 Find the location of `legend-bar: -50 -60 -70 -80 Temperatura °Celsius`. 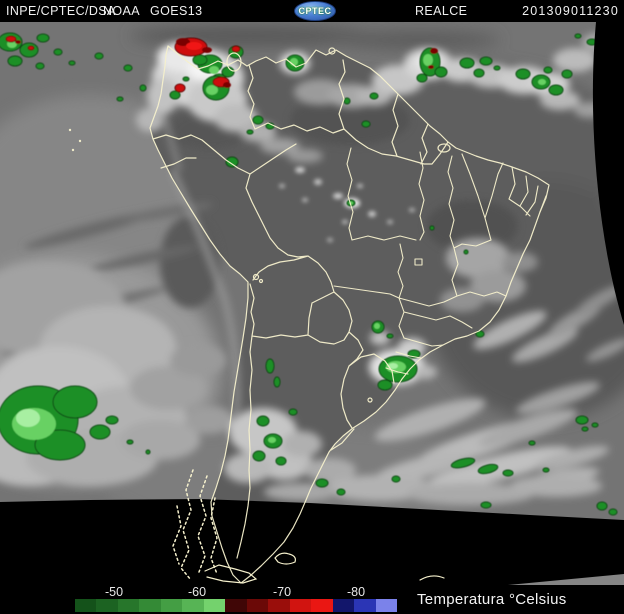

legend-bar: -50 -60 -70 -80 Temperatura °Celsius is located at coordinates (312, 599).